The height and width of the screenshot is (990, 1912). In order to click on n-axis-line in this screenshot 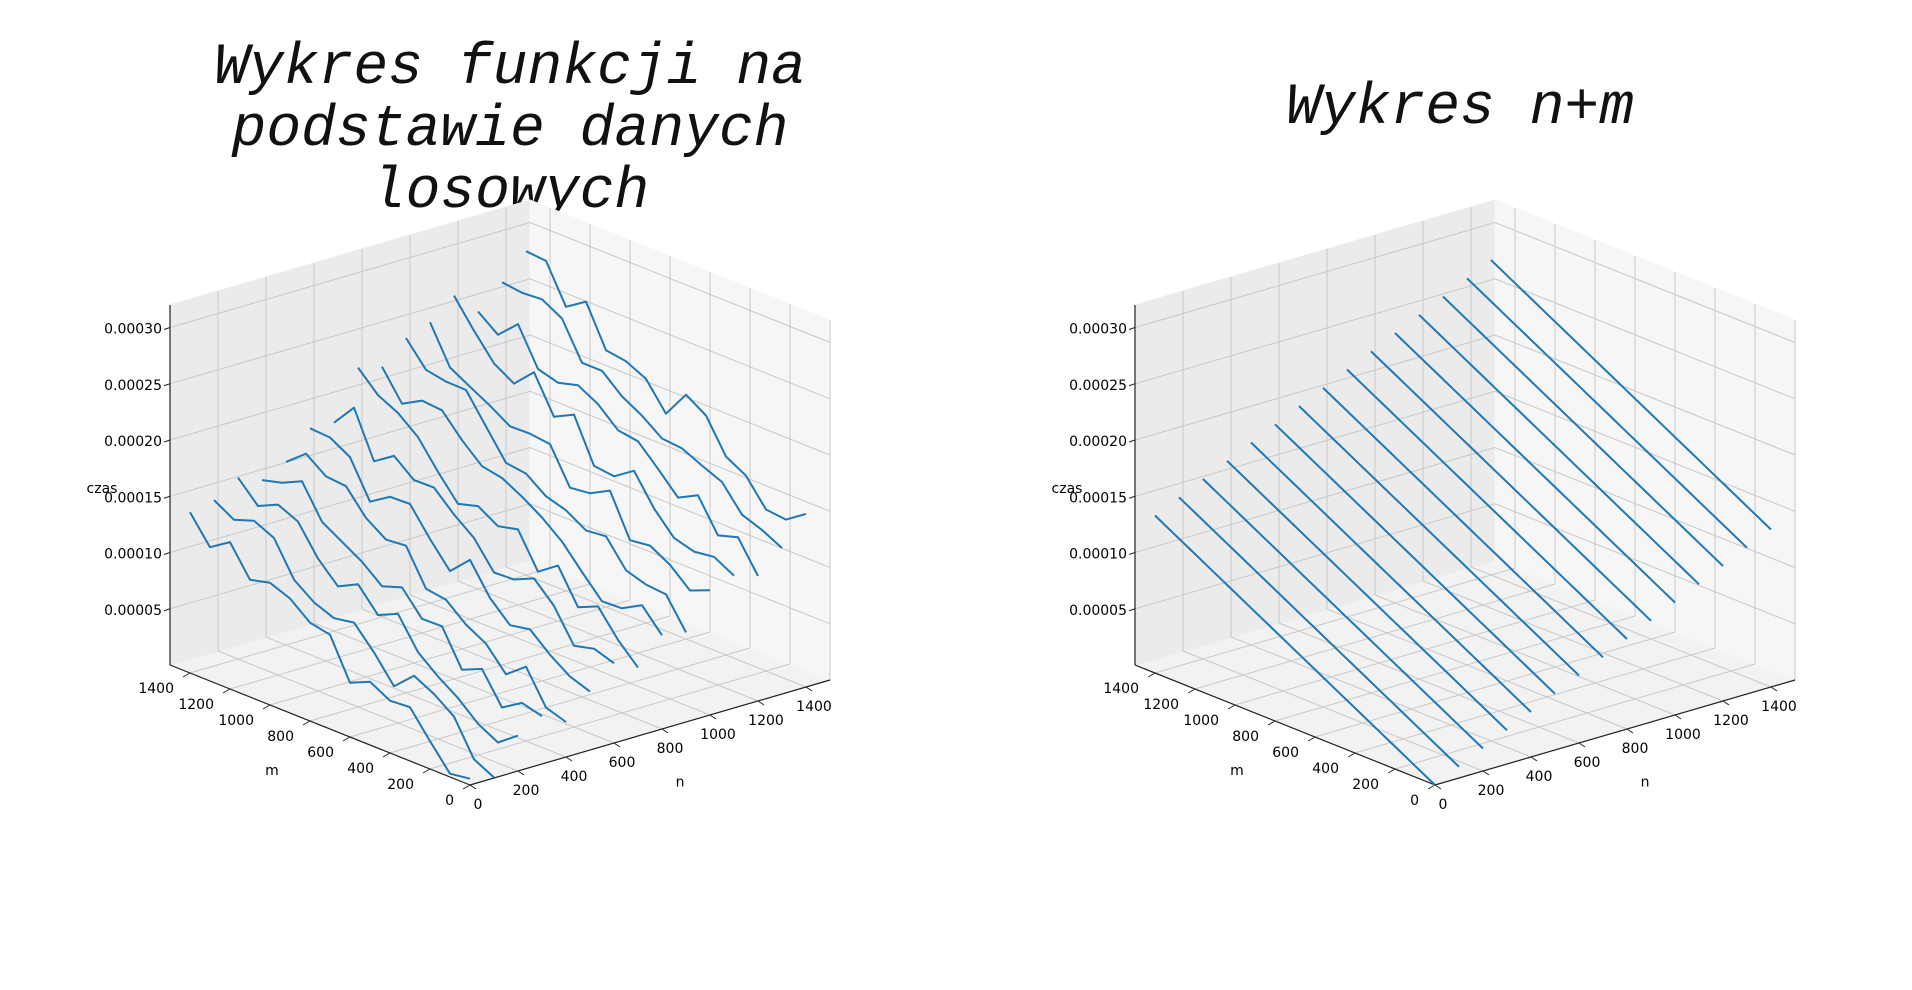, I will do `click(1615, 732)`.